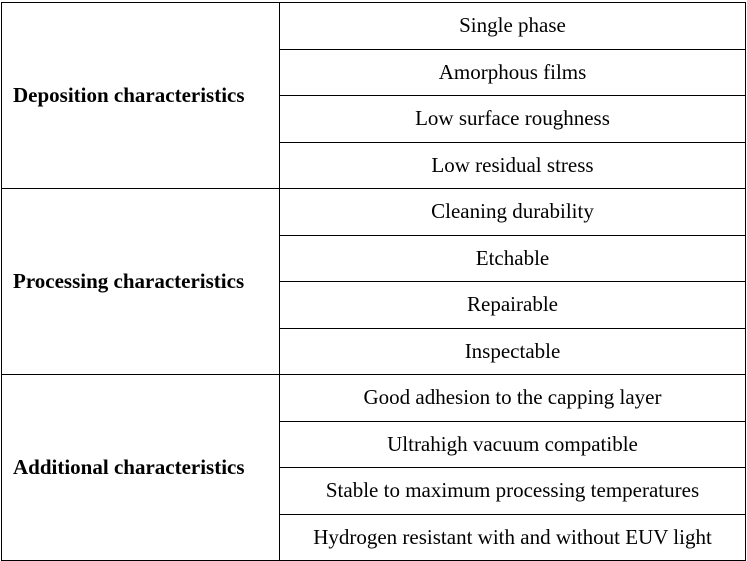 Image resolution: width=747 pixels, height=561 pixels. I want to click on category-cell-additional: Additional characteristics, so click(140, 467).